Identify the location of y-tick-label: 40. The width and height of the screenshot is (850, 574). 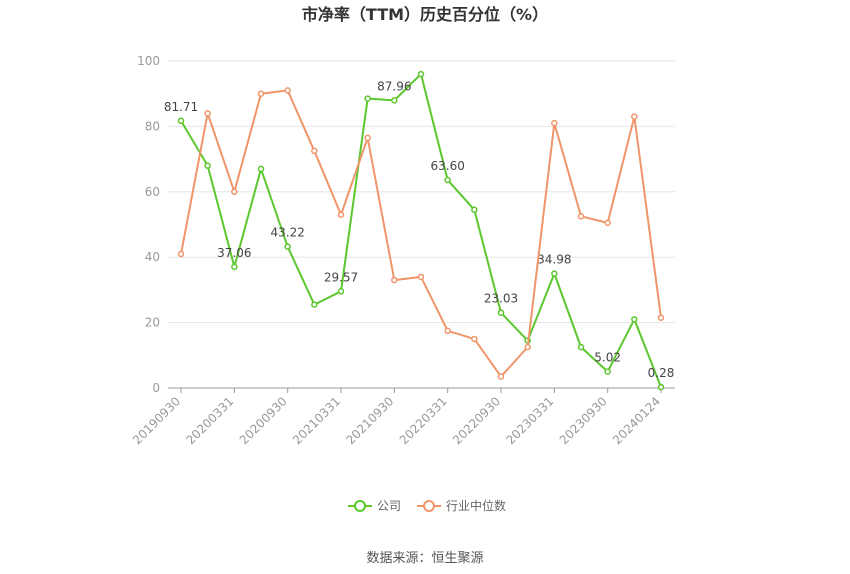
(152, 257).